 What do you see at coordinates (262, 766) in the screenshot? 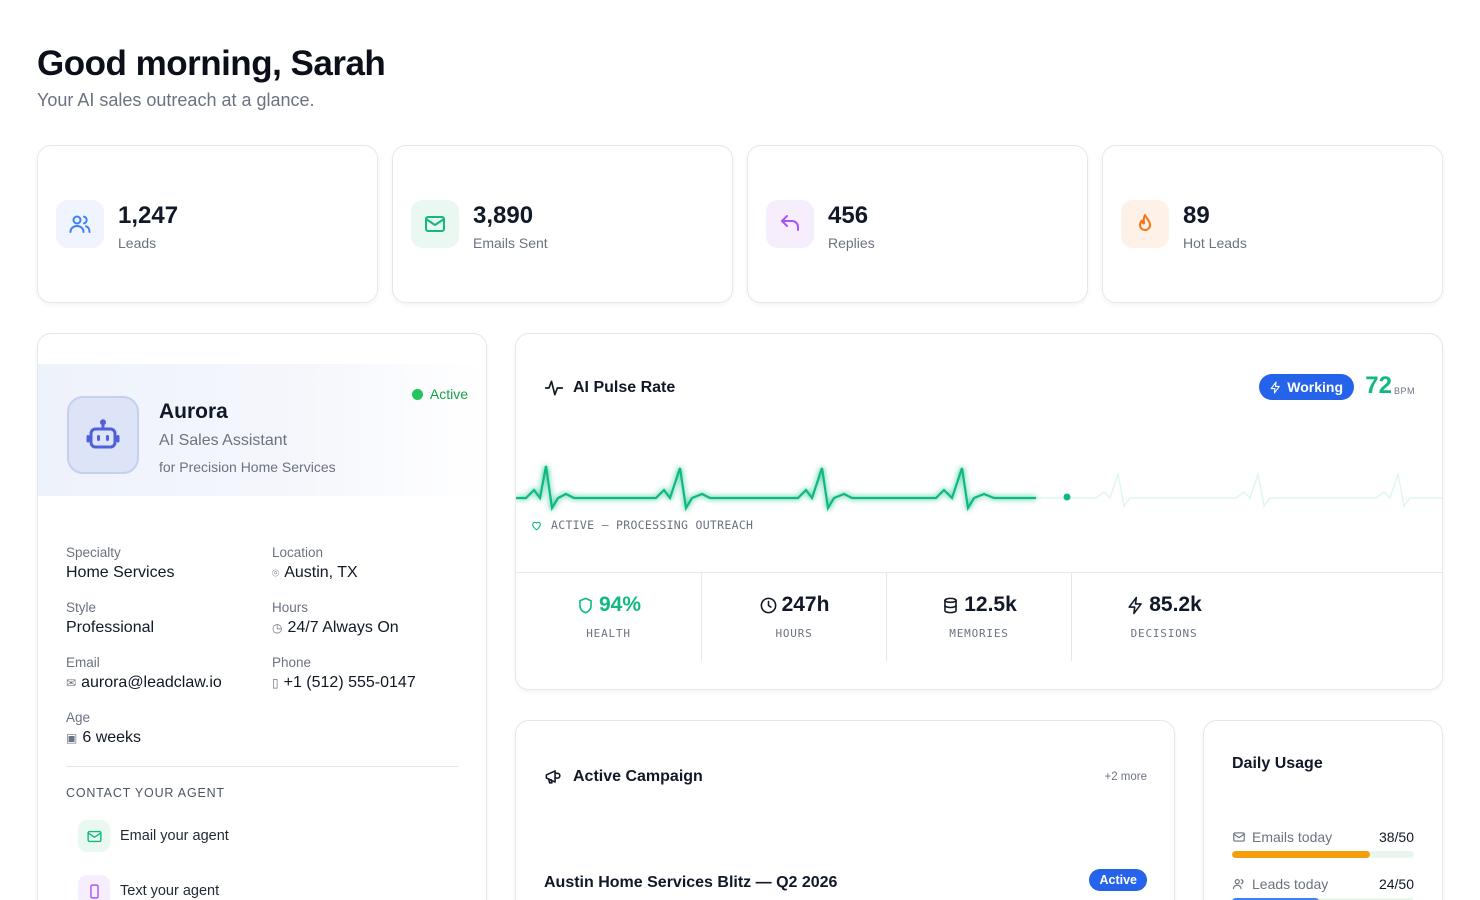
I see `divider` at bounding box center [262, 766].